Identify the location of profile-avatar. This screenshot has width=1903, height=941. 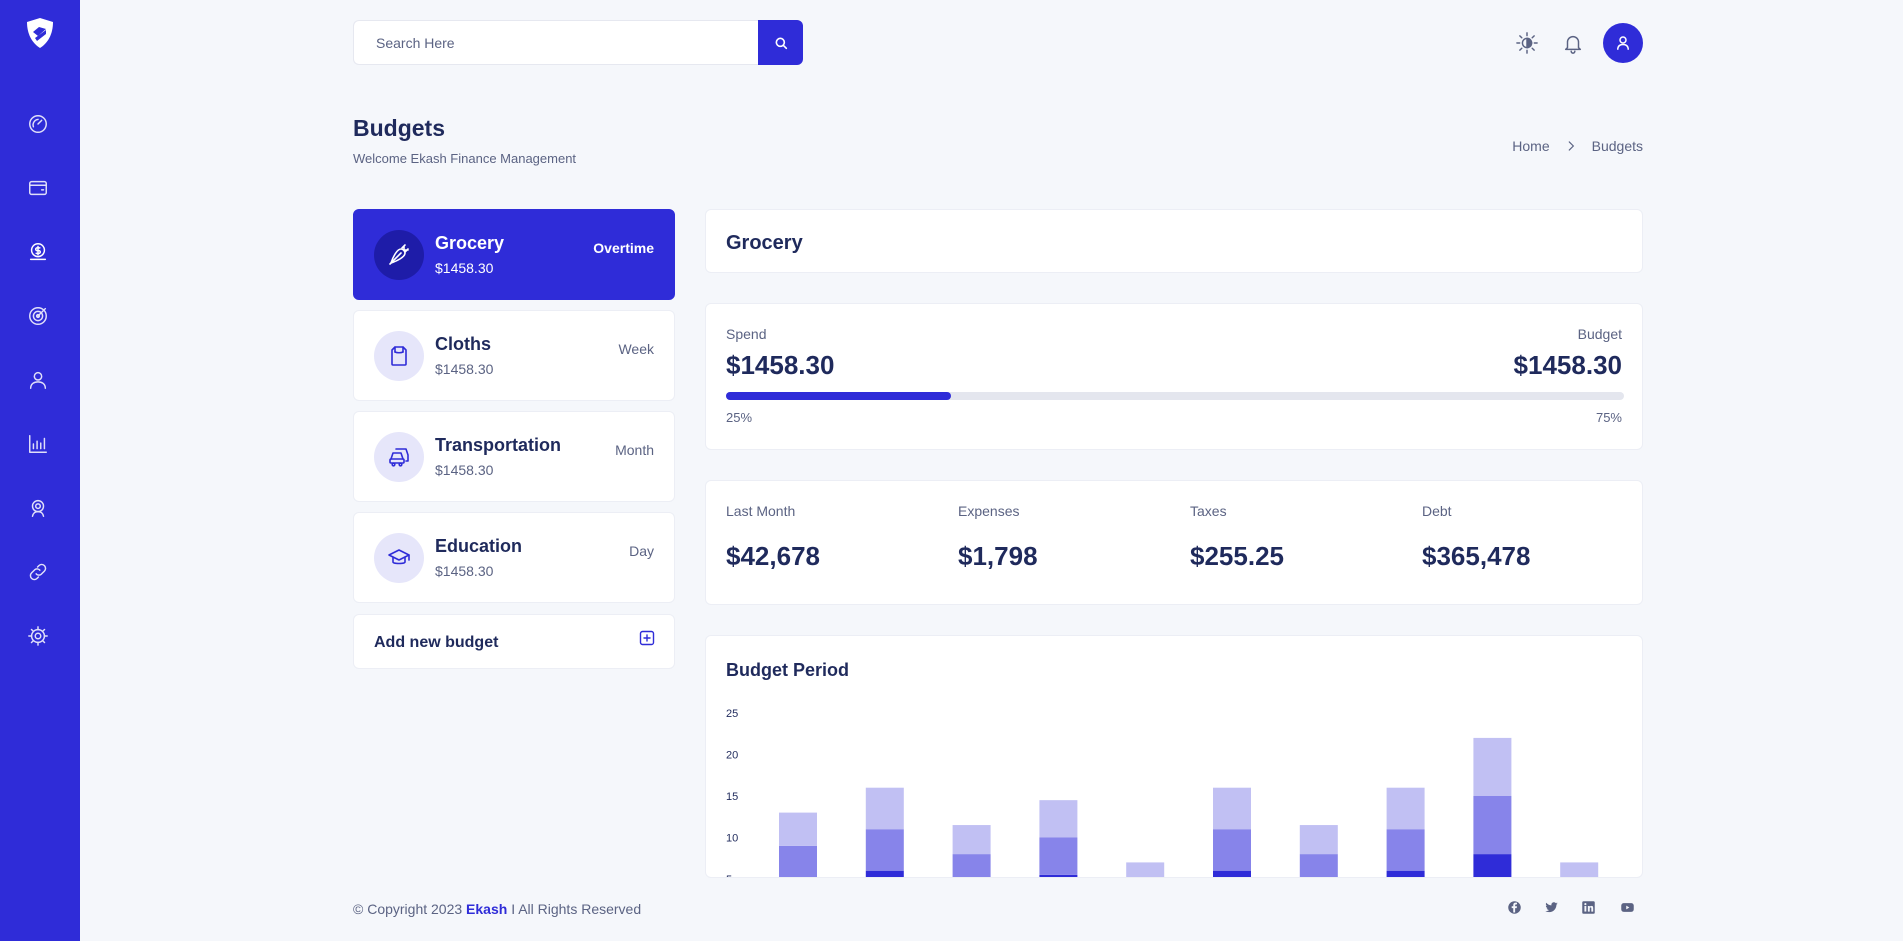
(1623, 43).